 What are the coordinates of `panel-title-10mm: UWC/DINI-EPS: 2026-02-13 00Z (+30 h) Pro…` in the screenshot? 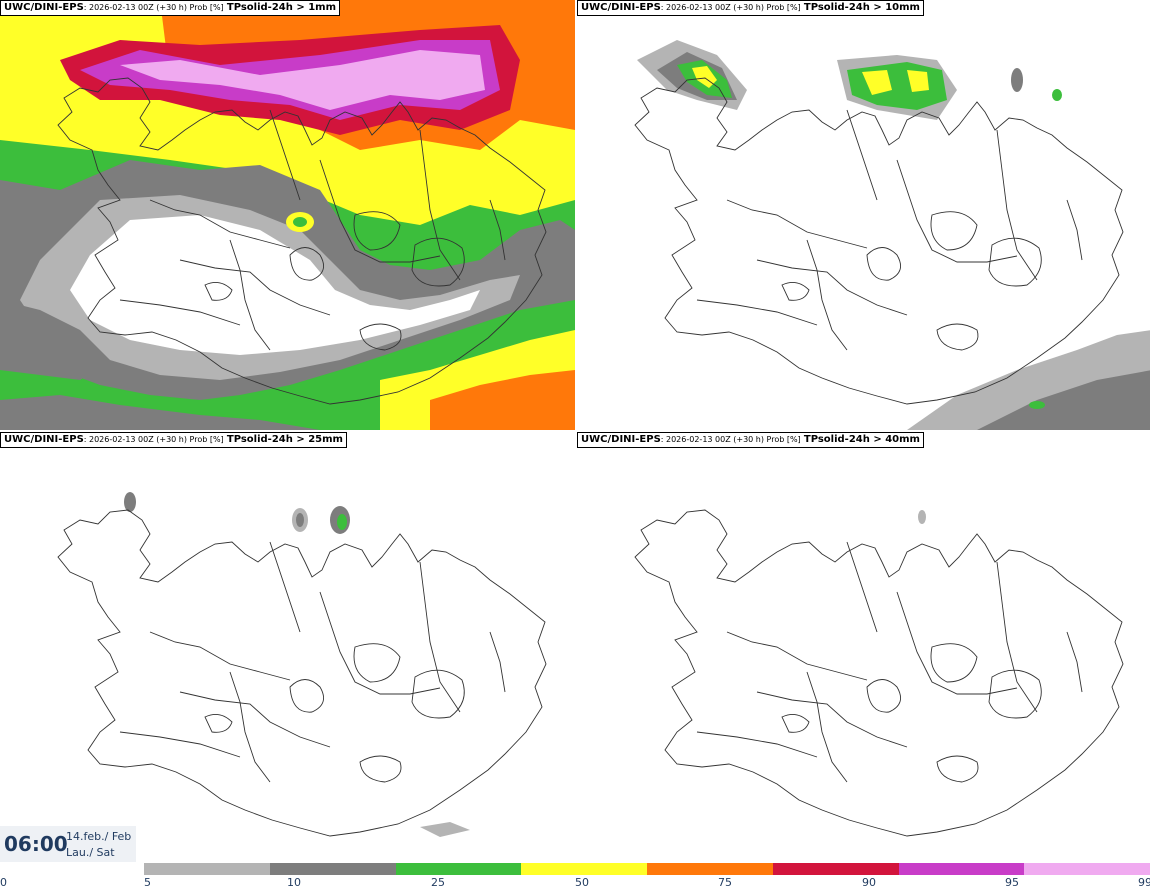 It's located at (750, 8).